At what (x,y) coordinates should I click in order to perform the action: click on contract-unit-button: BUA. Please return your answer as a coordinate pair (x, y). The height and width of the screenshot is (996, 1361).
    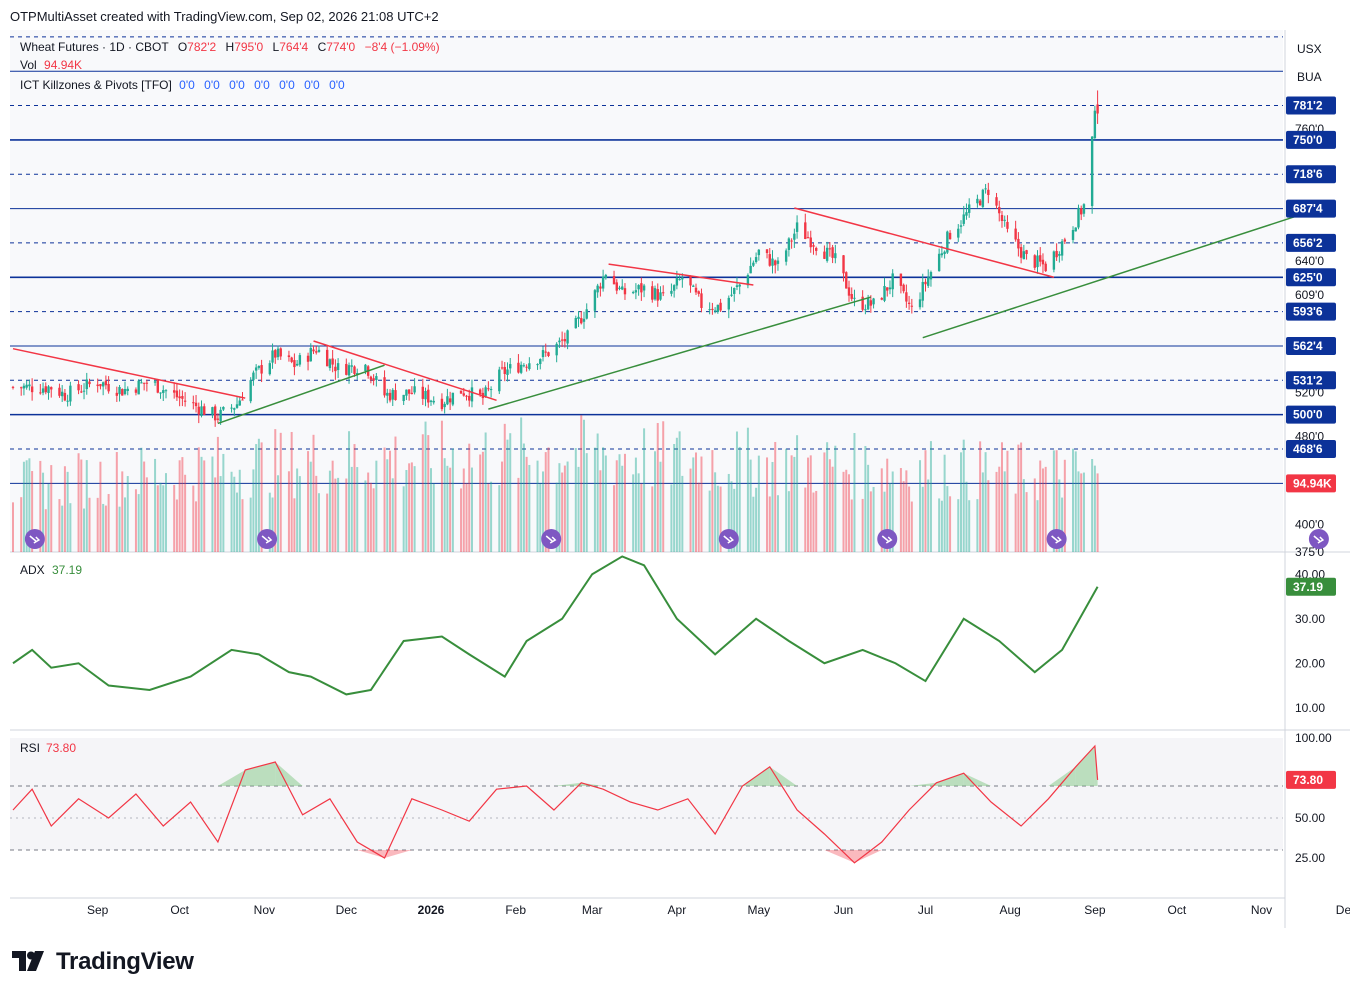
    Looking at the image, I should click on (1309, 77).